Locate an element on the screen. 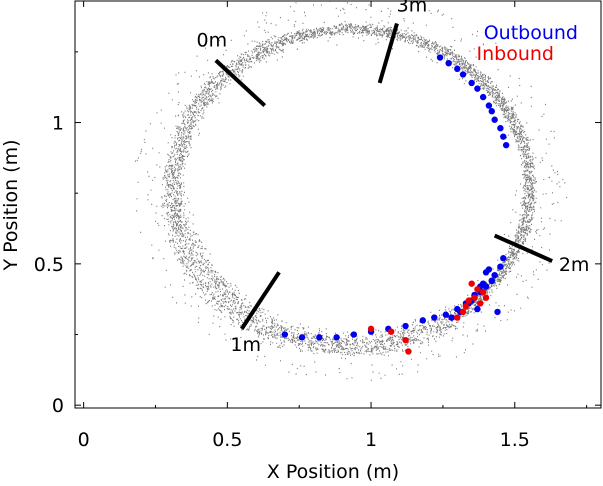  x-tick-label: 0.5 is located at coordinates (227, 440).